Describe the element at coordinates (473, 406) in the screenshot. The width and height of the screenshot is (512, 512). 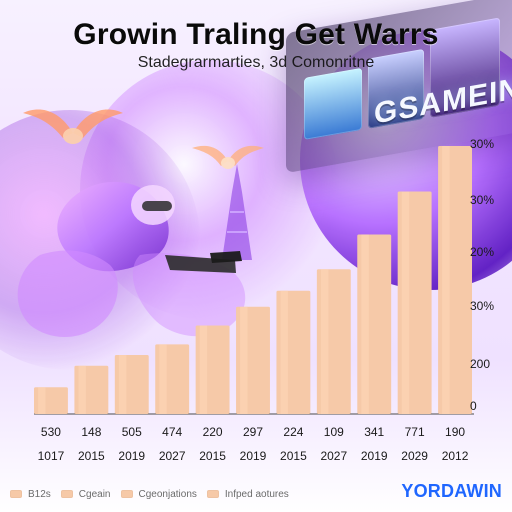
I see `right-axis-tick-label: 0` at that location.